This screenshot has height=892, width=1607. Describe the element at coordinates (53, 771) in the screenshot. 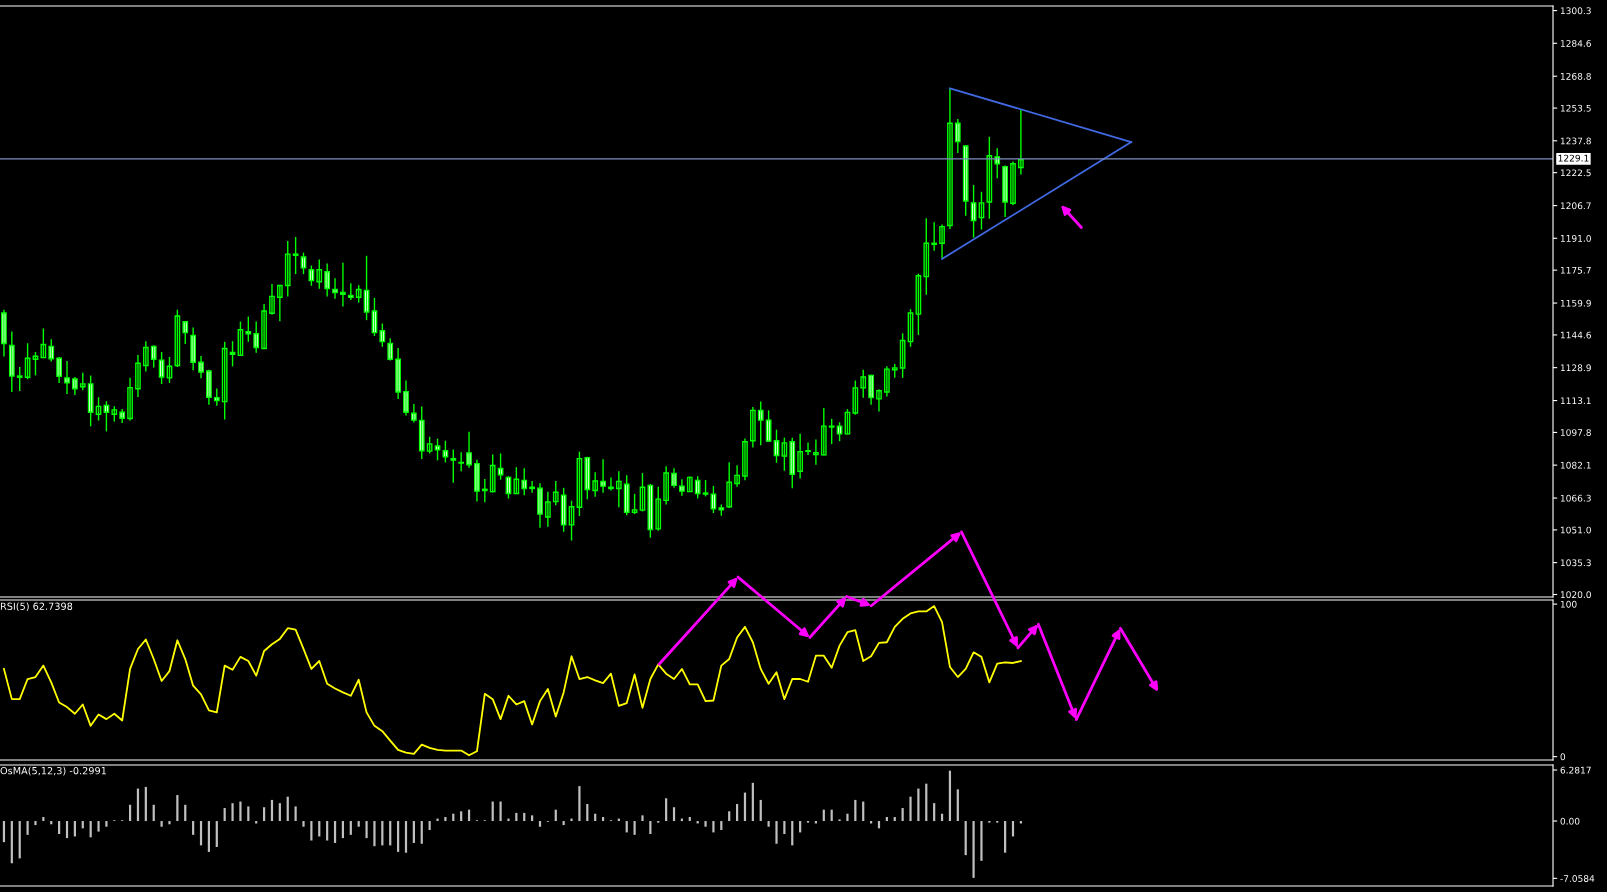

I see `chart-title: OsMA(5,12,3) -0.2991` at that location.